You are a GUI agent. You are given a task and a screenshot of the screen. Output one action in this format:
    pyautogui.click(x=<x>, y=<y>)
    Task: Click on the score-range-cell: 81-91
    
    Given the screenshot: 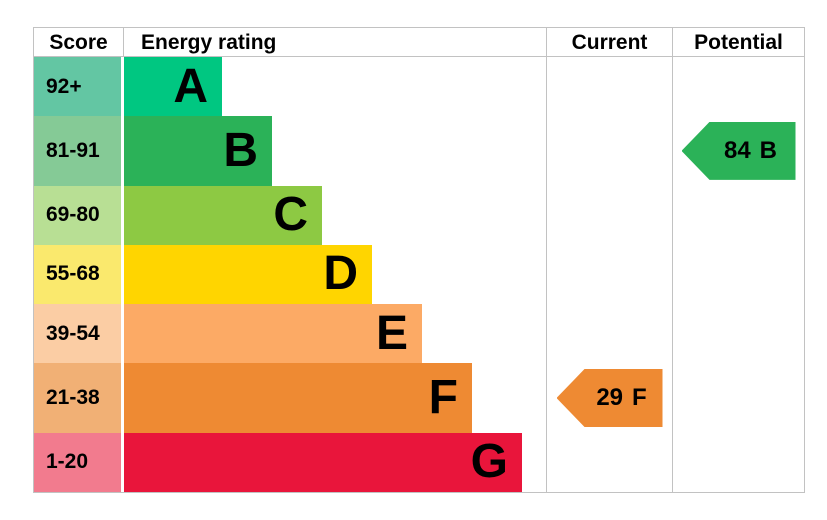 What is the action you would take?
    pyautogui.click(x=79, y=151)
    